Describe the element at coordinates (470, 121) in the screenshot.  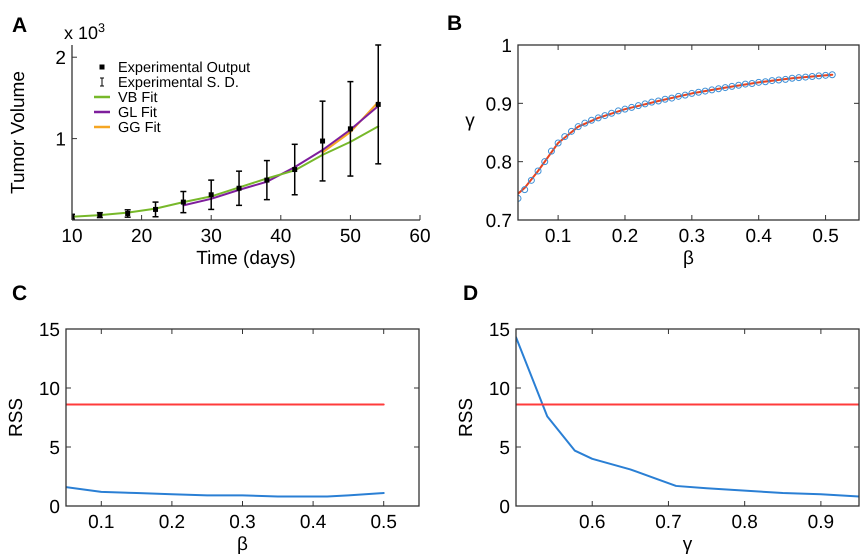
I see `y-axis-title: γ` at that location.